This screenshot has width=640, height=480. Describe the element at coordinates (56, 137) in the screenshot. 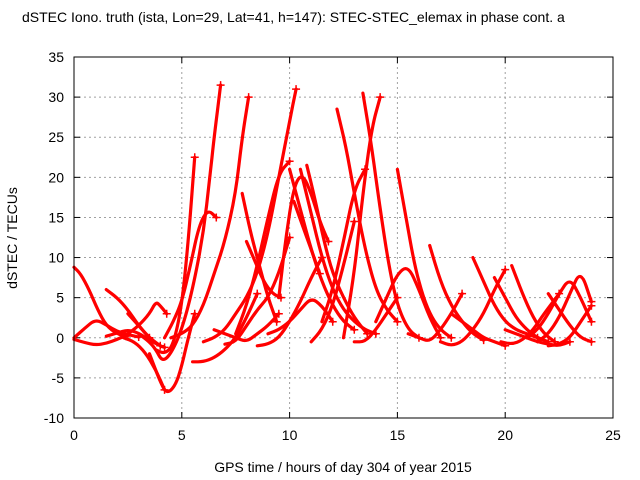

I see `y-tick-label: 25` at that location.